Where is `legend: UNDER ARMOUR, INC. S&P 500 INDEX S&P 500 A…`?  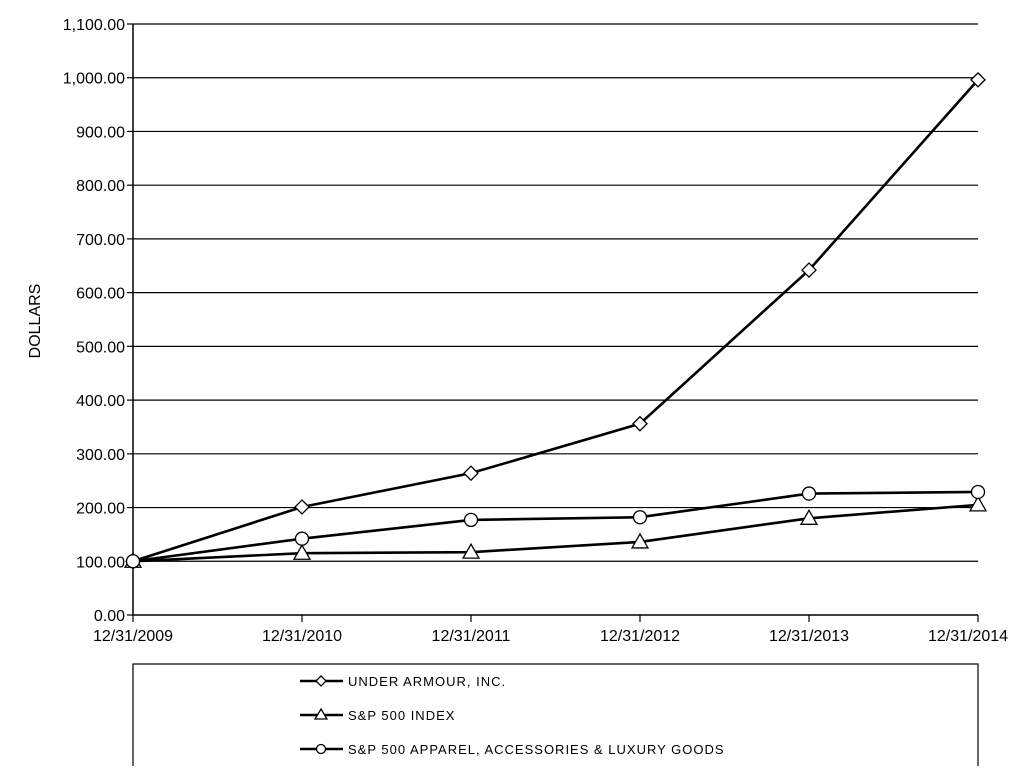
legend: UNDER ARMOUR, INC. S&P 500 INDEX S&P 500 A… is located at coordinates (555, 716).